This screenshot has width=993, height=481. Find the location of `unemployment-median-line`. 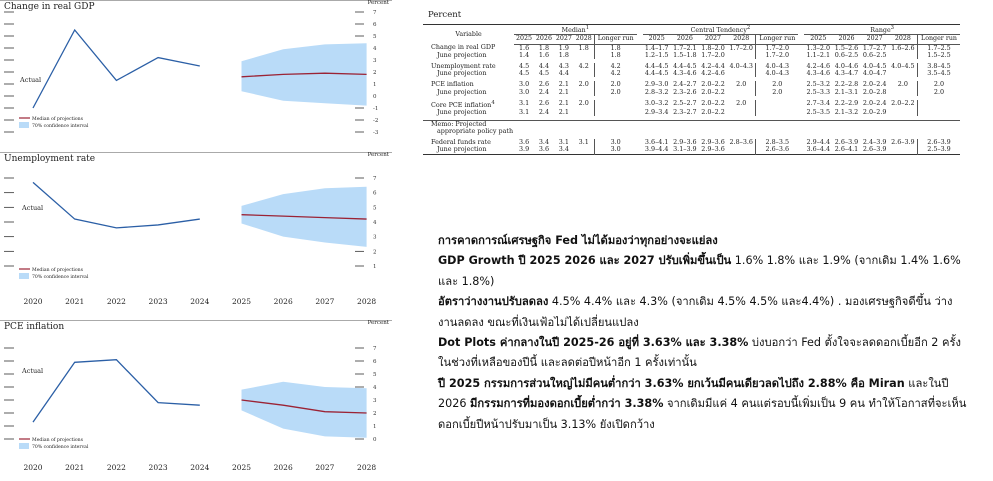

unemployment-median-line is located at coordinates (304, 217).